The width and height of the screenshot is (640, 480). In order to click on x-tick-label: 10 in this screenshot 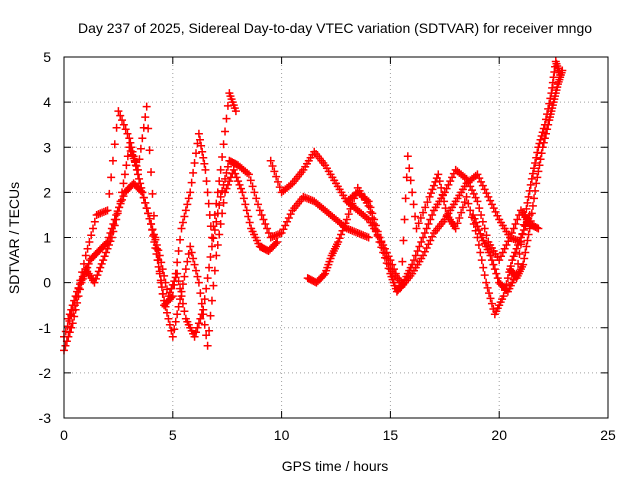, I will do `click(282, 435)`.